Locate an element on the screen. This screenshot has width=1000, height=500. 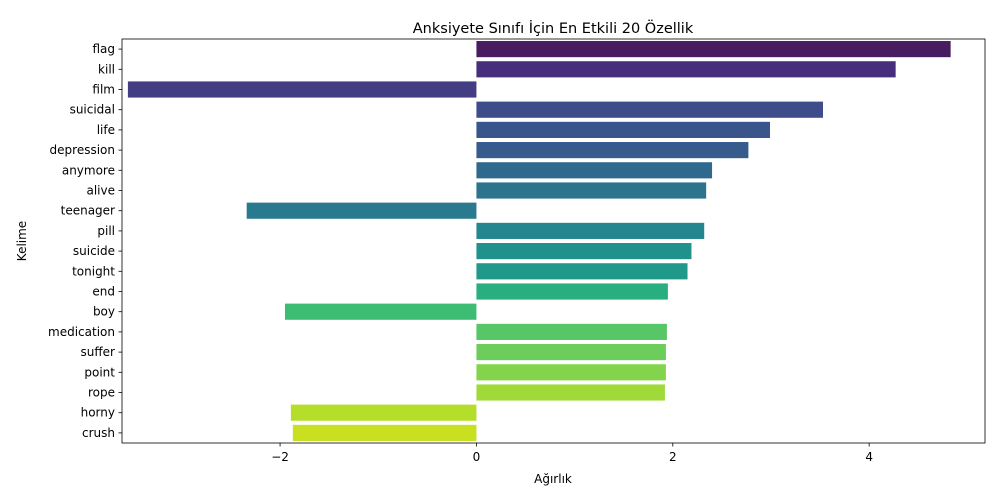
y-tick-label-horny: horny is located at coordinates (98, 413).